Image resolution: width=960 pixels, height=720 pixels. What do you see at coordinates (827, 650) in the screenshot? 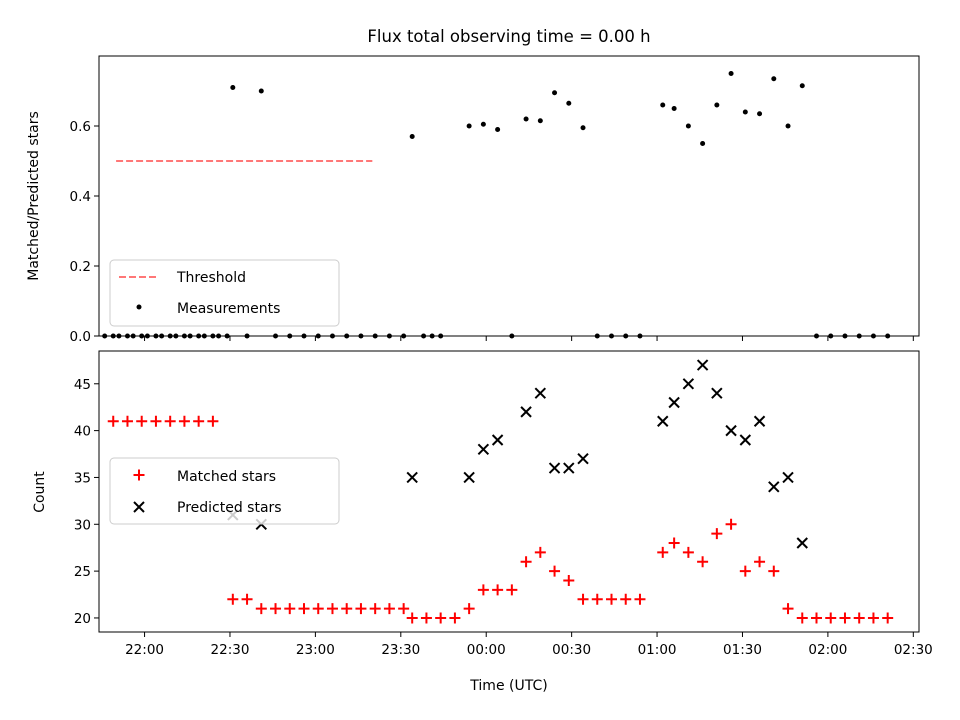
I see `x-tick-label: 02:00` at bounding box center [827, 650].